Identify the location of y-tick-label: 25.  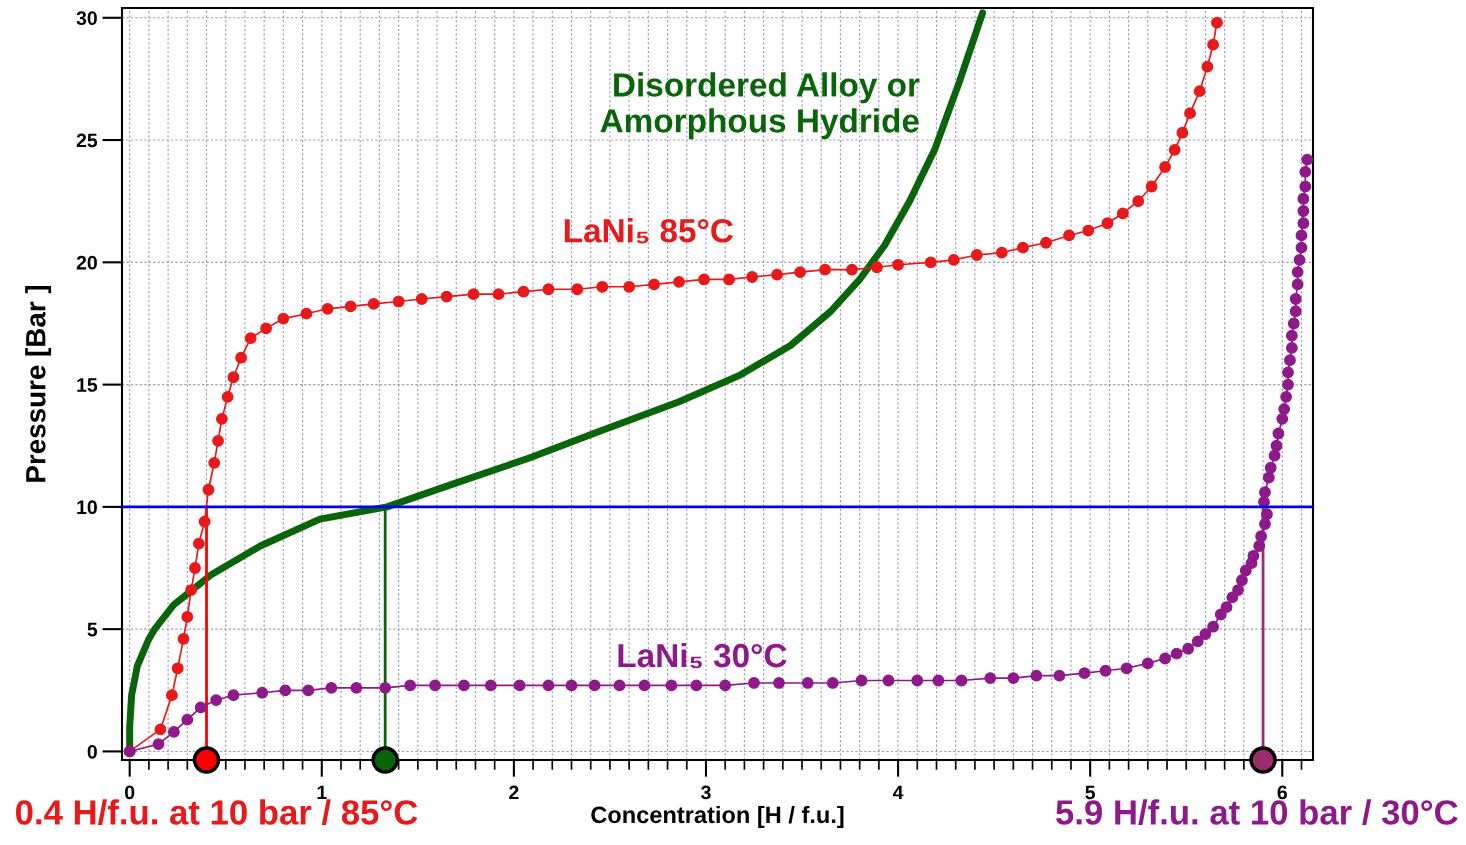
(87, 140).